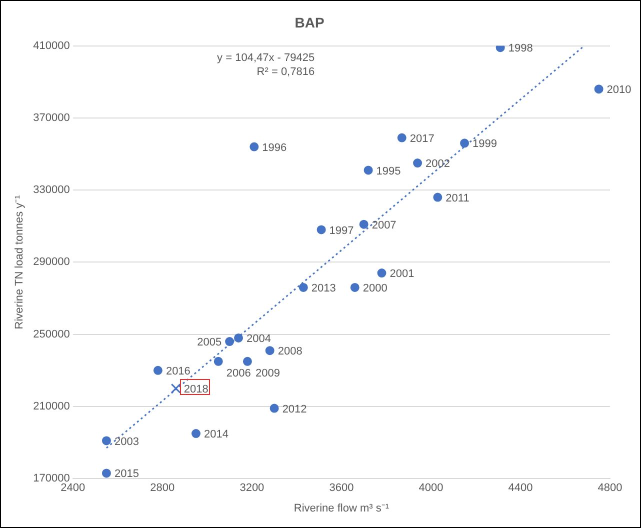  What do you see at coordinates (388, 171) in the screenshot?
I see `annotation: 1995` at bounding box center [388, 171].